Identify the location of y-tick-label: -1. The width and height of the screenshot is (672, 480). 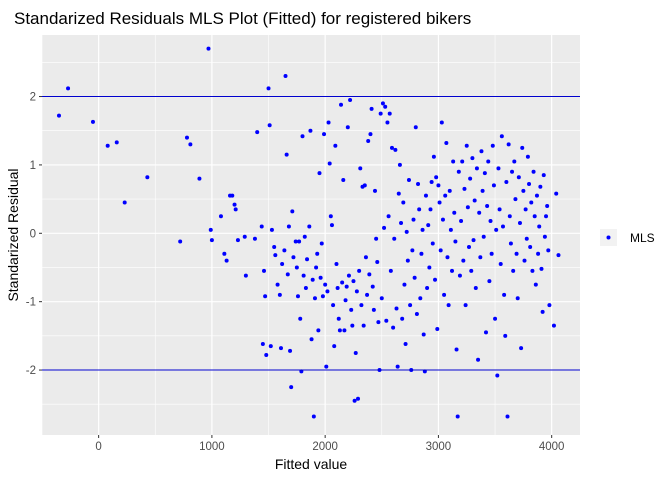
(31, 303).